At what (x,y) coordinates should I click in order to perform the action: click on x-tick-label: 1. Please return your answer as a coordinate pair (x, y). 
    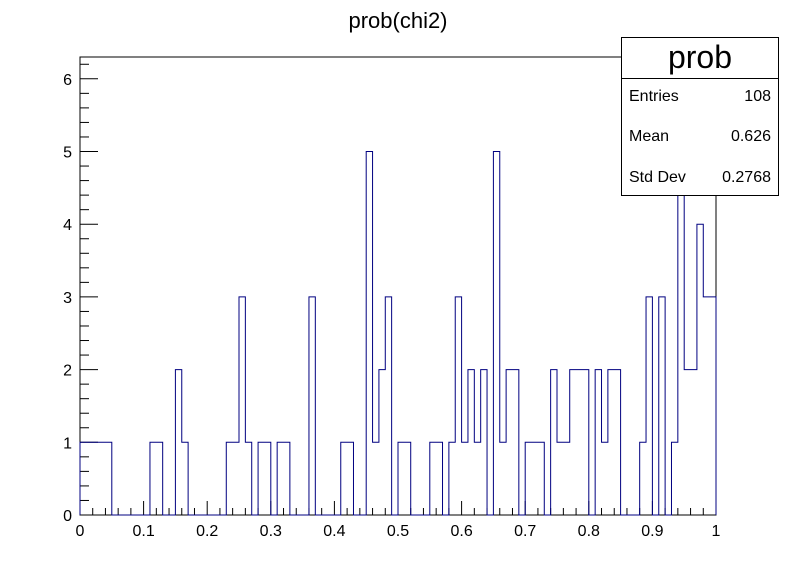
    Looking at the image, I should click on (716, 531).